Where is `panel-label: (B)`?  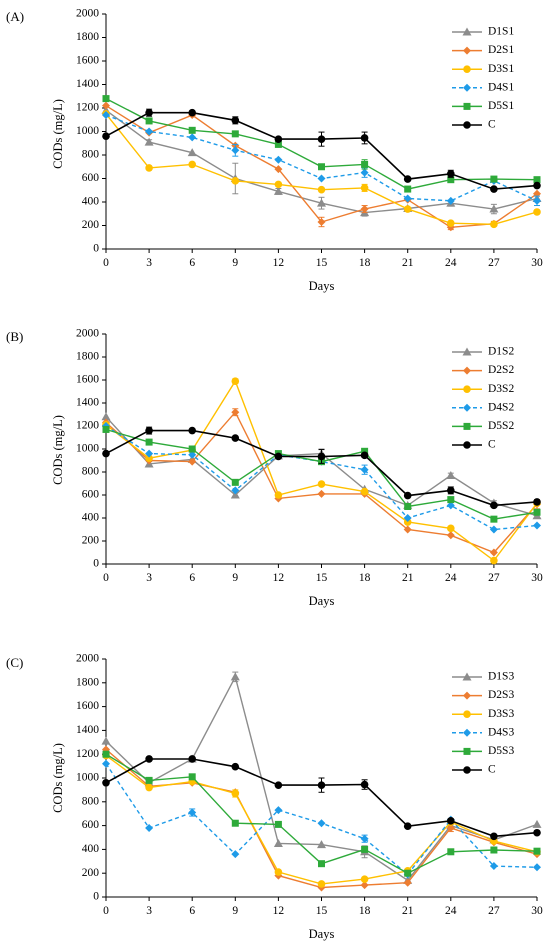 panel-label: (B) is located at coordinates (14, 336).